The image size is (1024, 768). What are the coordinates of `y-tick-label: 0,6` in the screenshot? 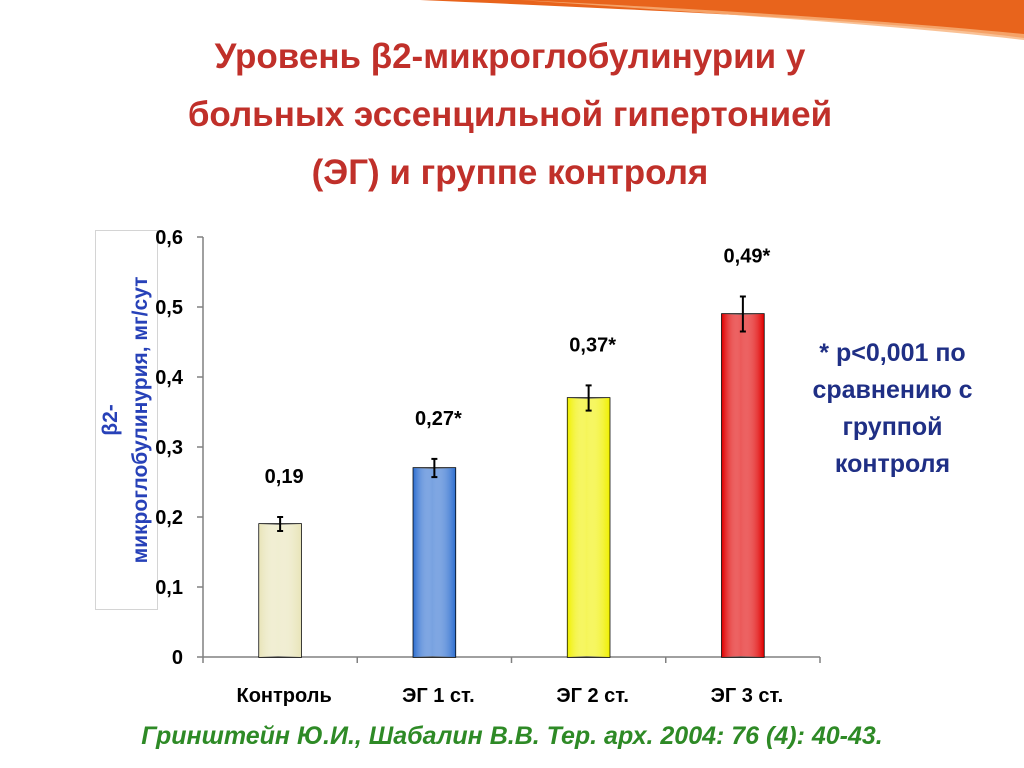 It's located at (169, 238).